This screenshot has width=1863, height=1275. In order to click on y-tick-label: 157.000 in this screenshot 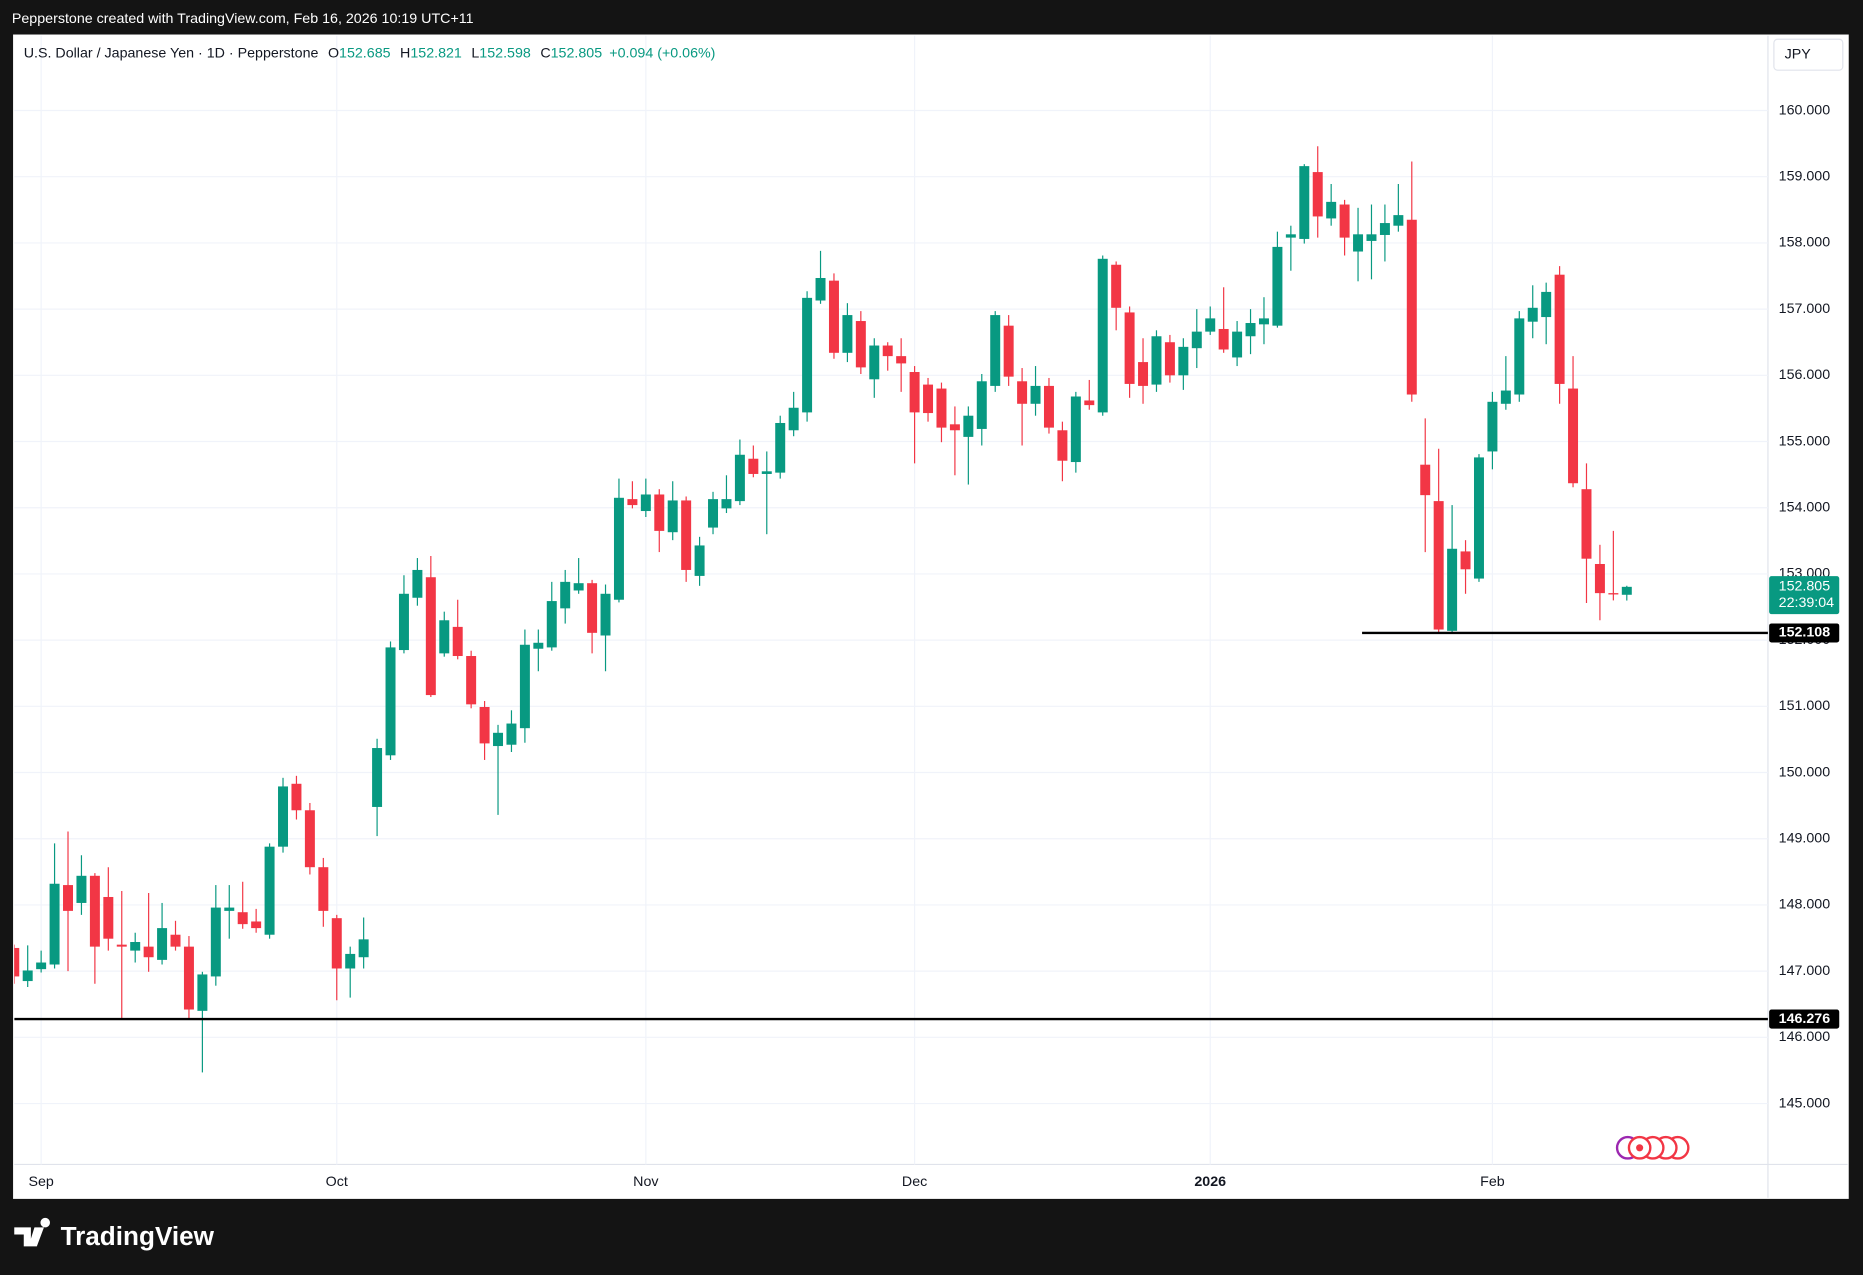, I will do `click(1805, 309)`.